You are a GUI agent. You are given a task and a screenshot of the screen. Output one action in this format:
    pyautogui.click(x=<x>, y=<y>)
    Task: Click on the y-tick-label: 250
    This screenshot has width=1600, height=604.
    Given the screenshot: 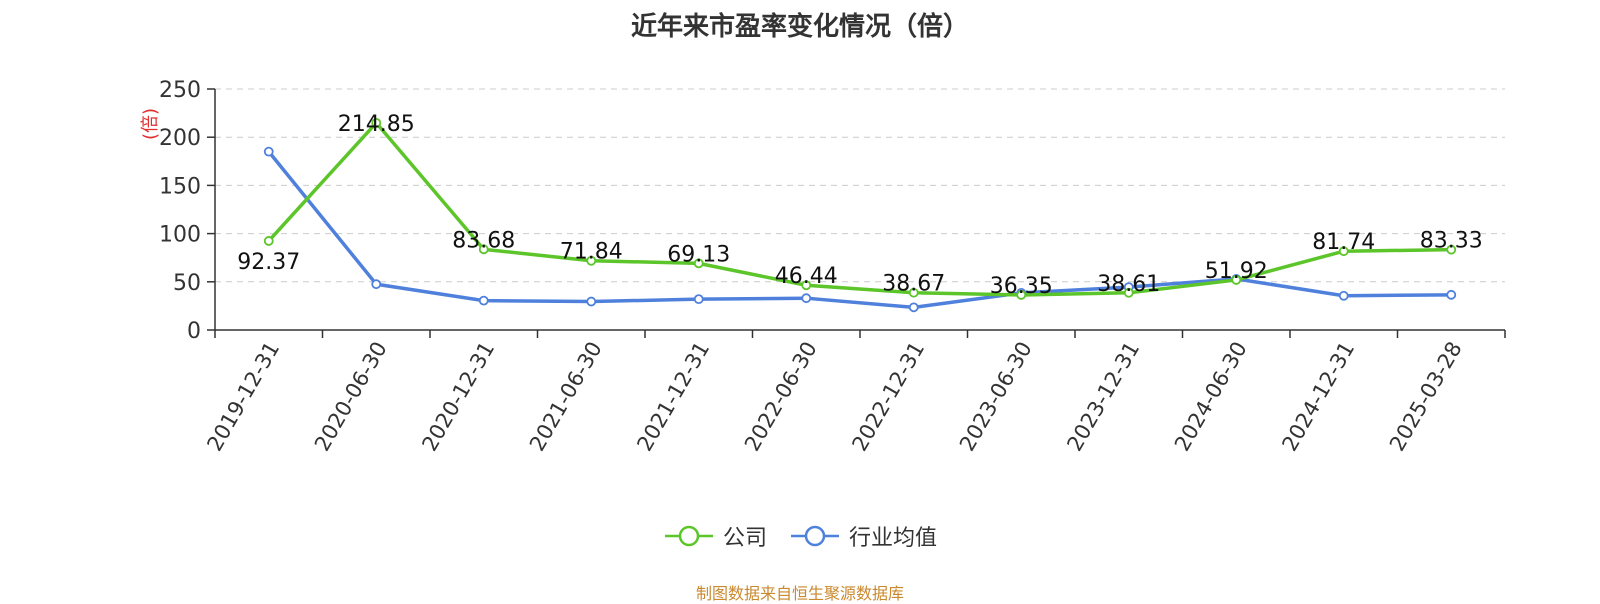 What is the action you would take?
    pyautogui.click(x=180, y=90)
    